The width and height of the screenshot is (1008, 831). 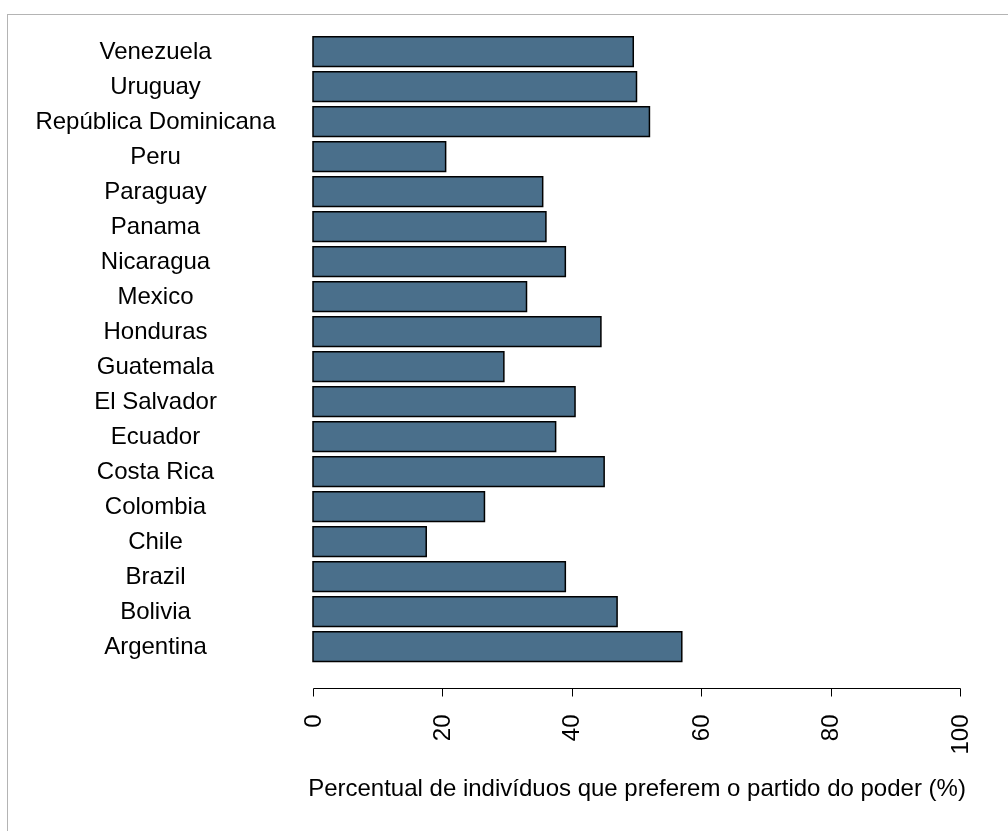 What do you see at coordinates (156, 645) in the screenshot?
I see `y-tick-label: Argentina` at bounding box center [156, 645].